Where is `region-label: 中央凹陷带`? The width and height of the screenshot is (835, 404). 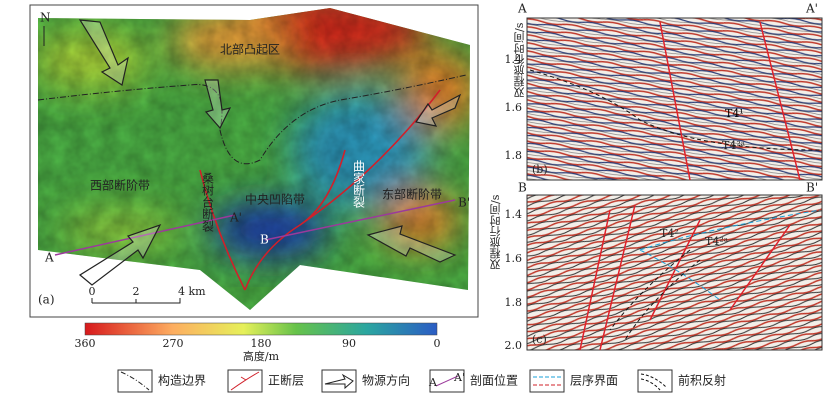
region-label: 中央凹陷带 is located at coordinates (275, 199).